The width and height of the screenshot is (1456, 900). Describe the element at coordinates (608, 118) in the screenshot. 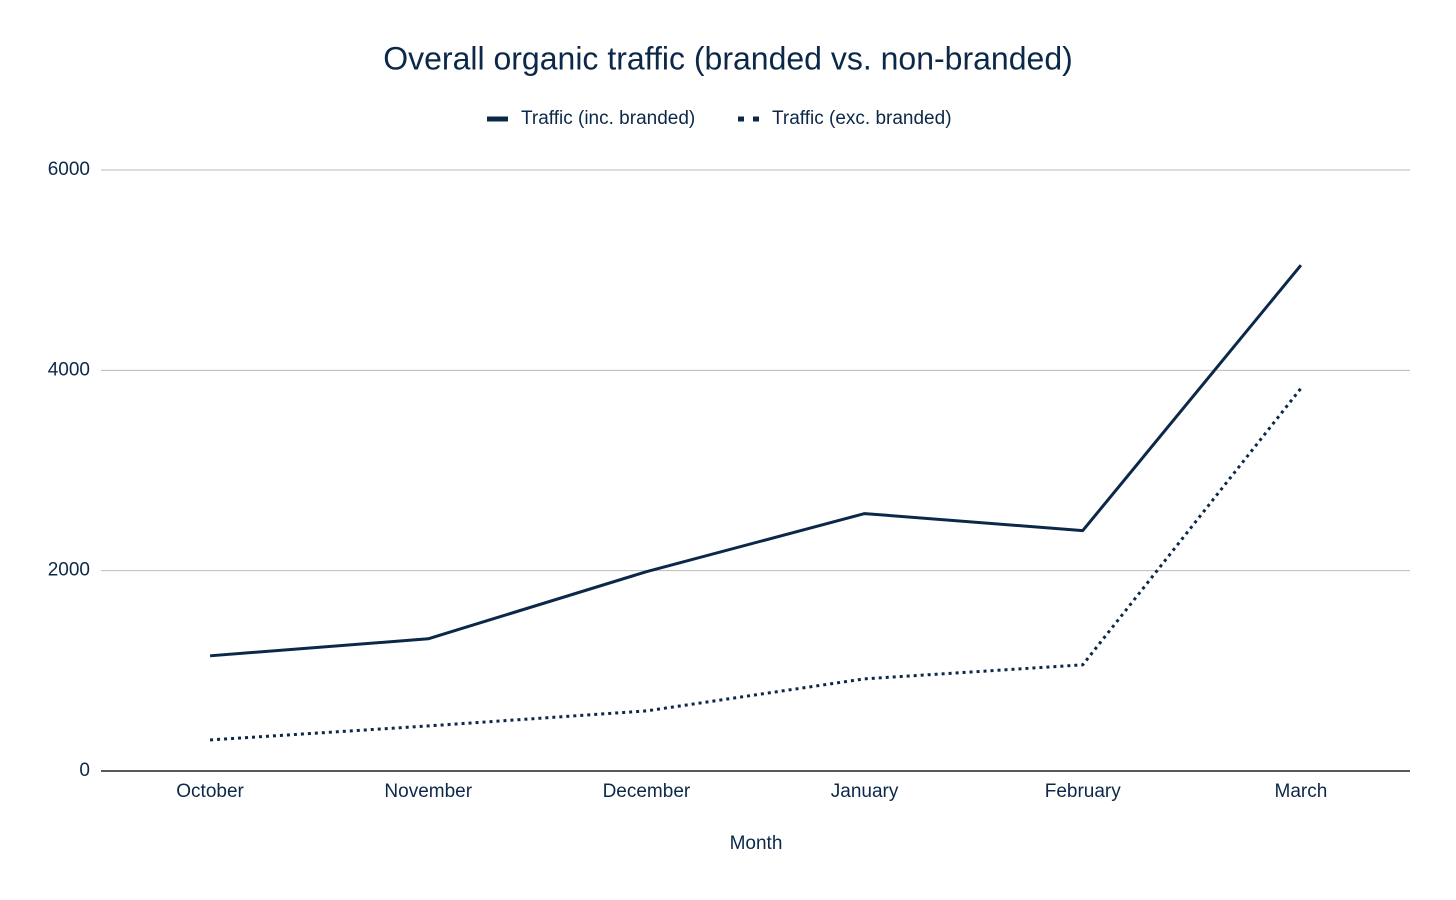

I see `legend-label: Traffic (inc. branded)` at that location.